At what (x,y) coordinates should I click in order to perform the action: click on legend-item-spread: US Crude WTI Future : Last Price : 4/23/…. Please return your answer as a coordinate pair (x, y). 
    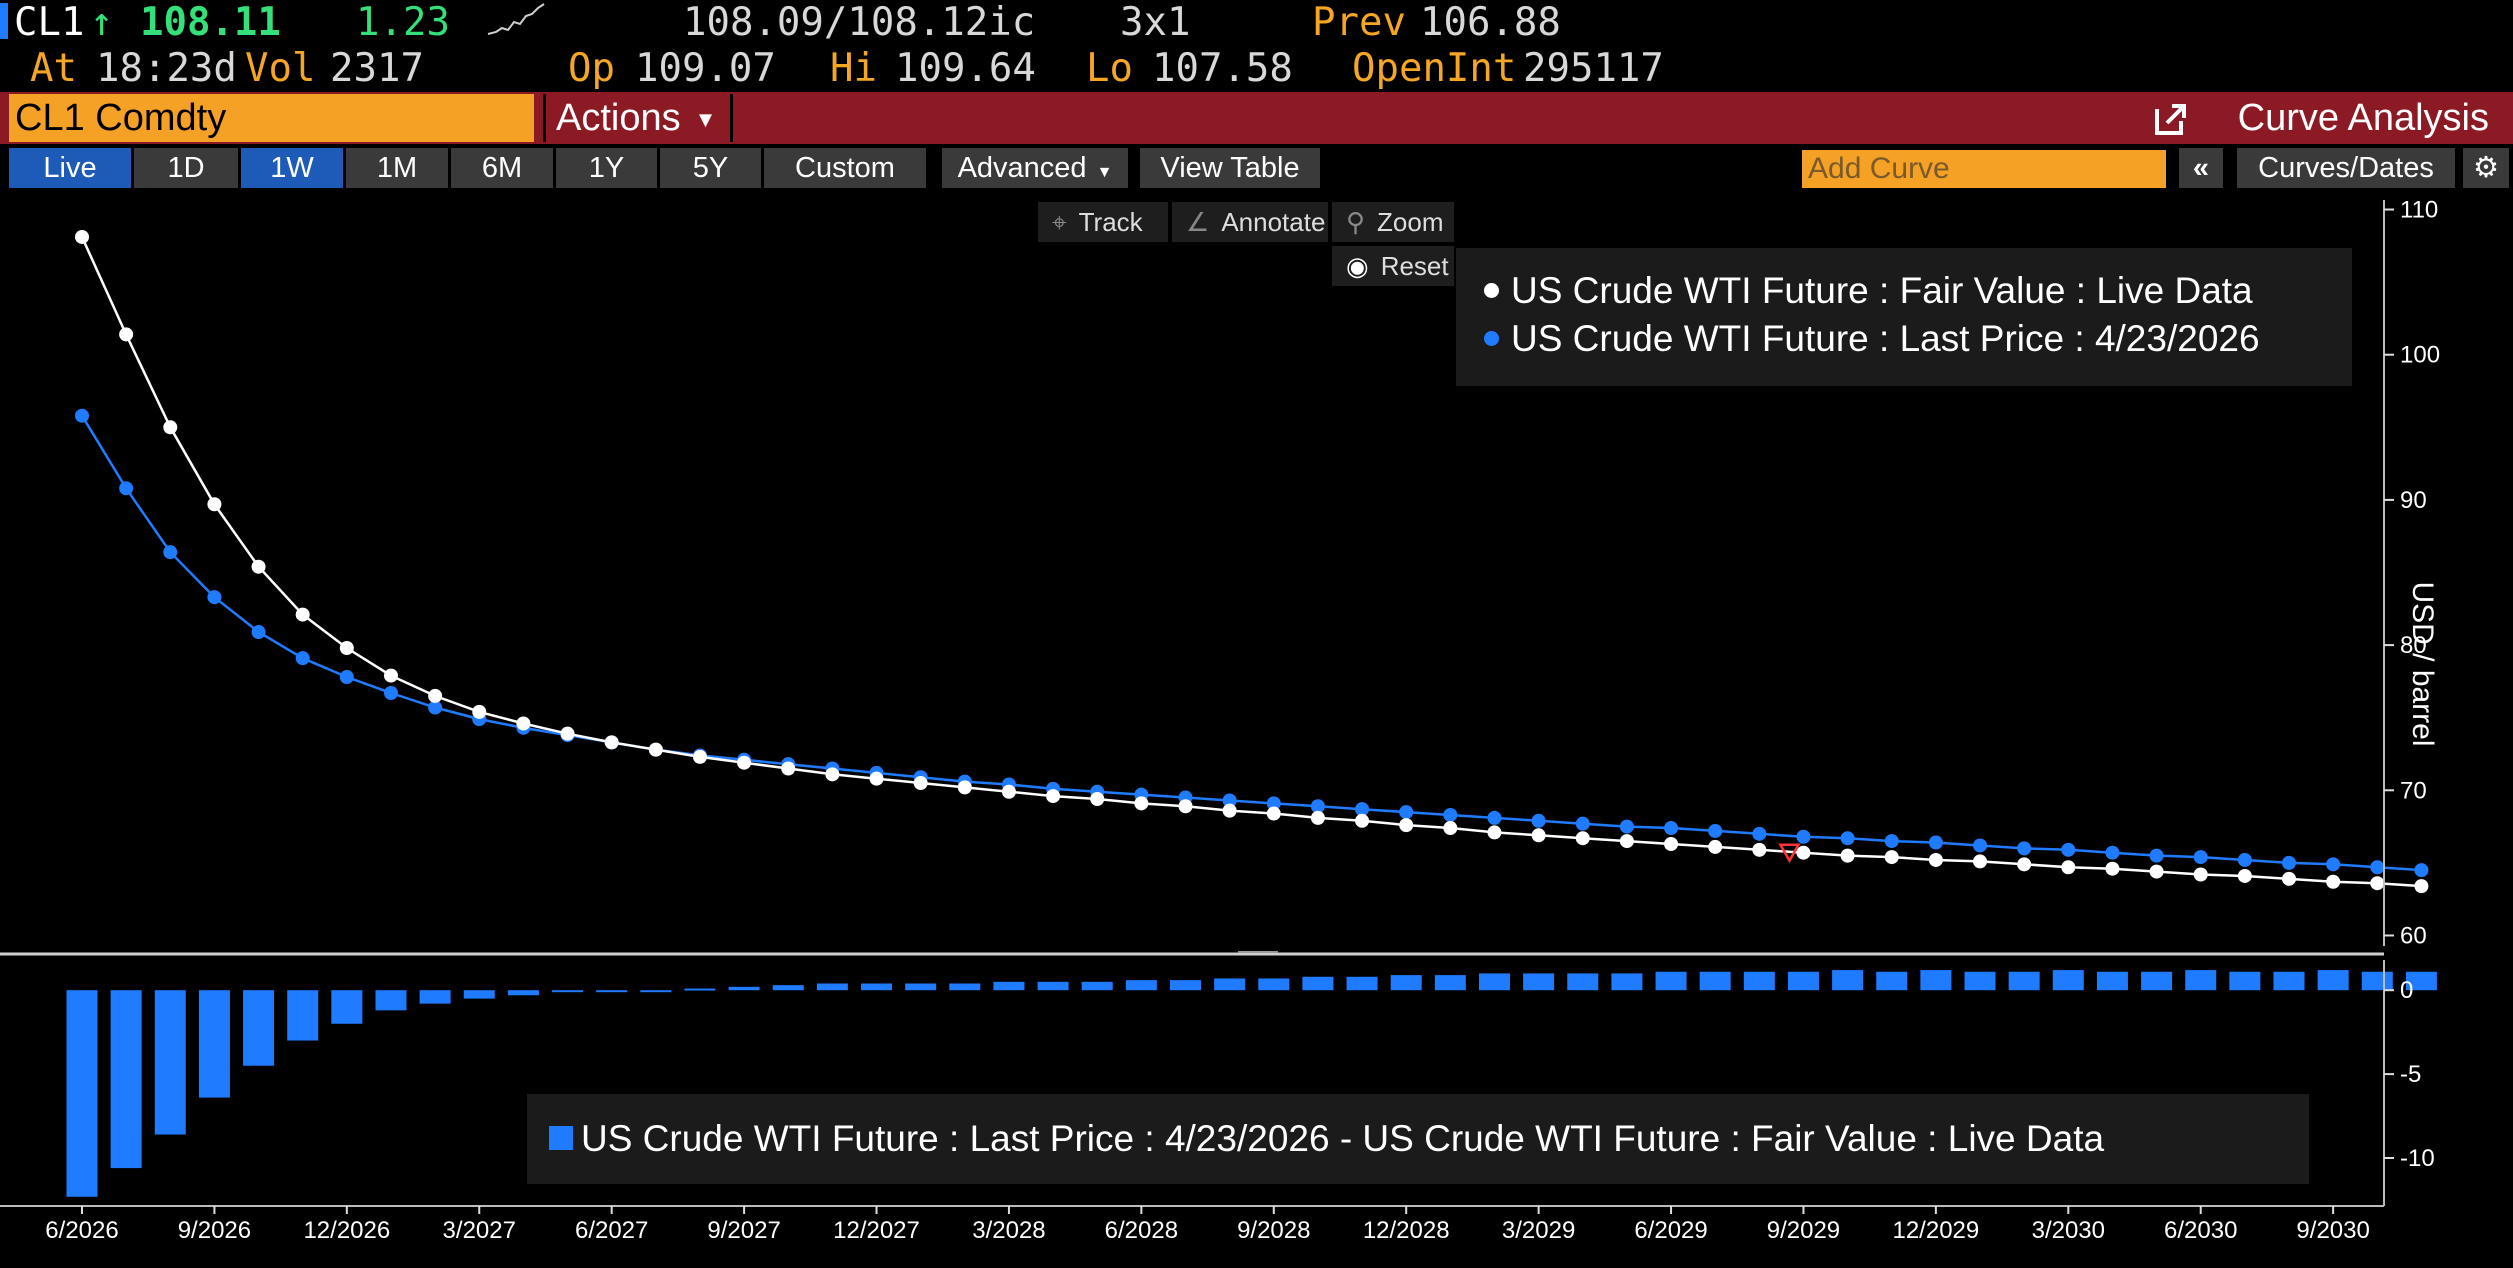
    Looking at the image, I should click on (1326, 1139).